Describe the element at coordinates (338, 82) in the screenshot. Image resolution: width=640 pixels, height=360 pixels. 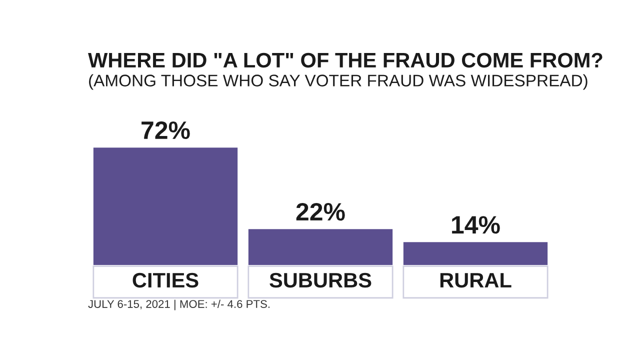
I see `chart-subtitle: (AMONG THOSE WHO SAY VOTER FRAUD WAS WIDESPREAD)` at that location.